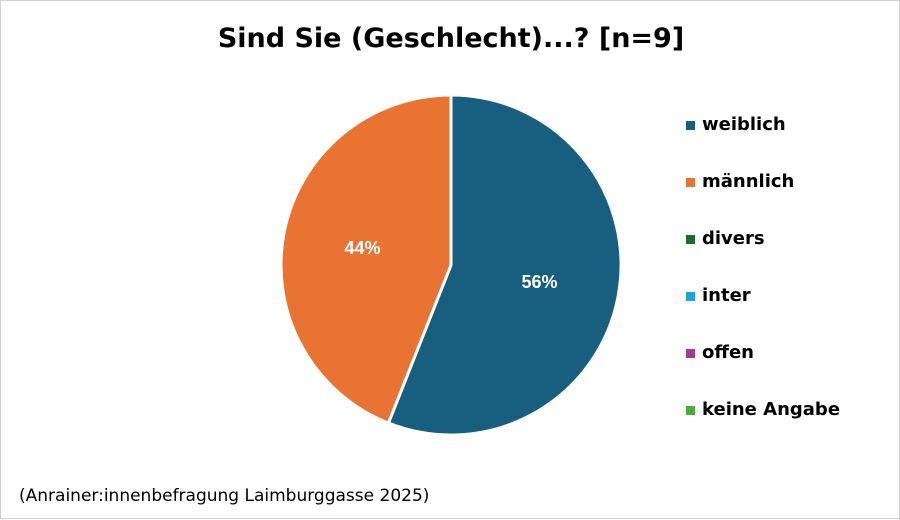 The height and width of the screenshot is (520, 900). I want to click on pie-slice-männlich, so click(366, 259).